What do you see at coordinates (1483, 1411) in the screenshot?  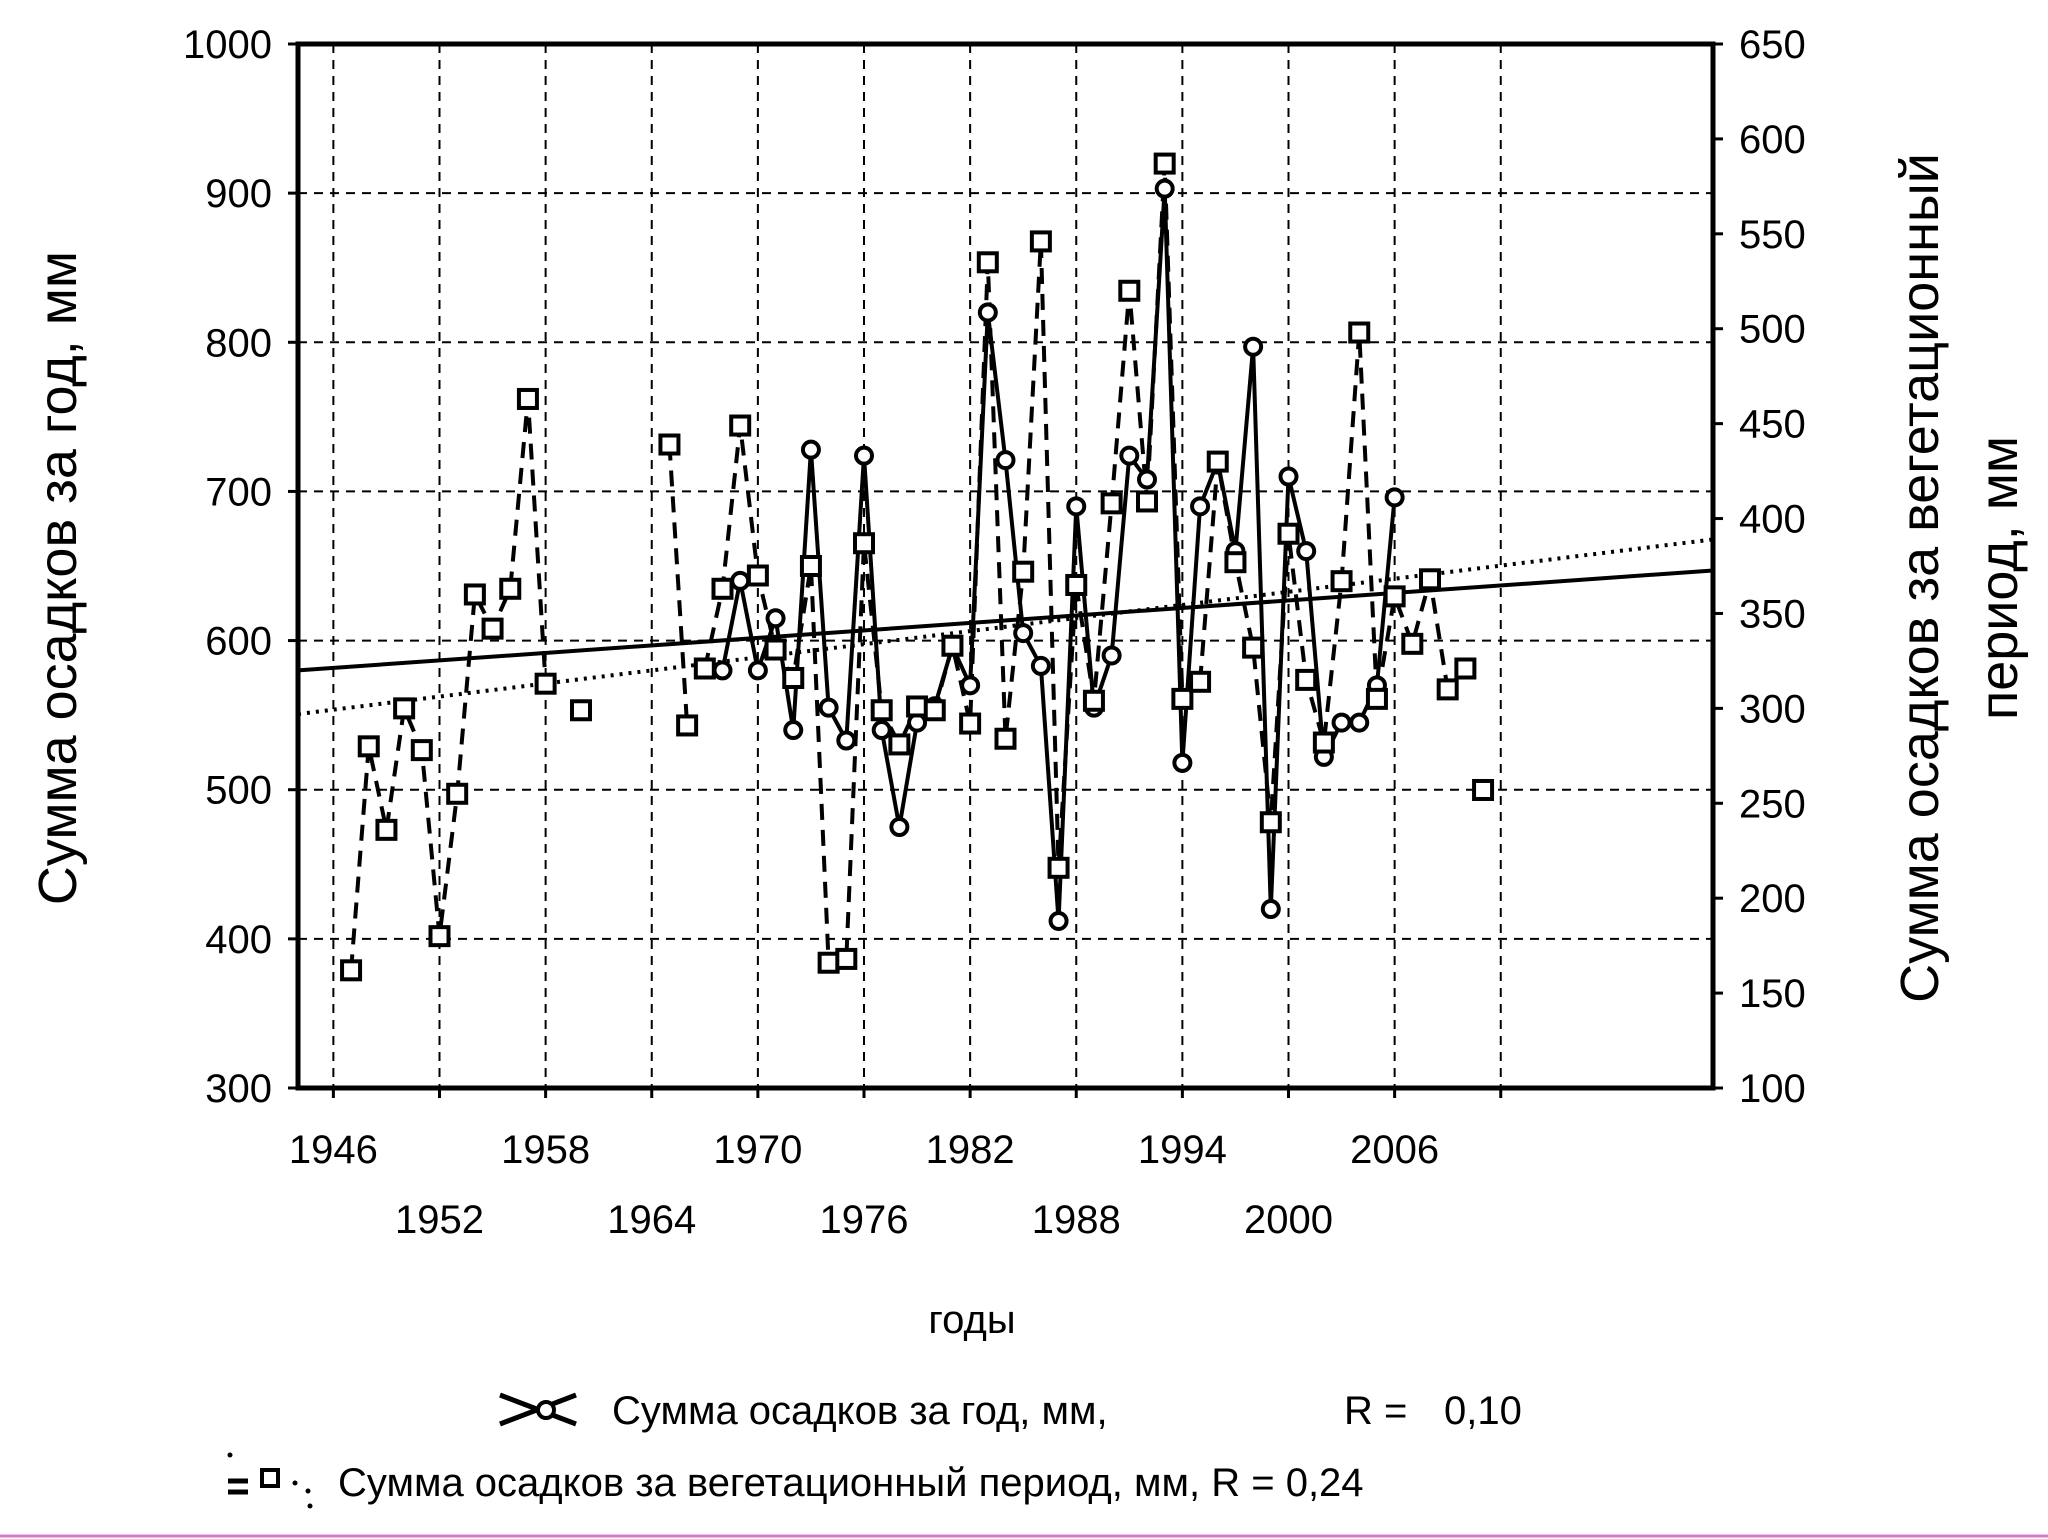 I see `legend-r-value: 0,10` at bounding box center [1483, 1411].